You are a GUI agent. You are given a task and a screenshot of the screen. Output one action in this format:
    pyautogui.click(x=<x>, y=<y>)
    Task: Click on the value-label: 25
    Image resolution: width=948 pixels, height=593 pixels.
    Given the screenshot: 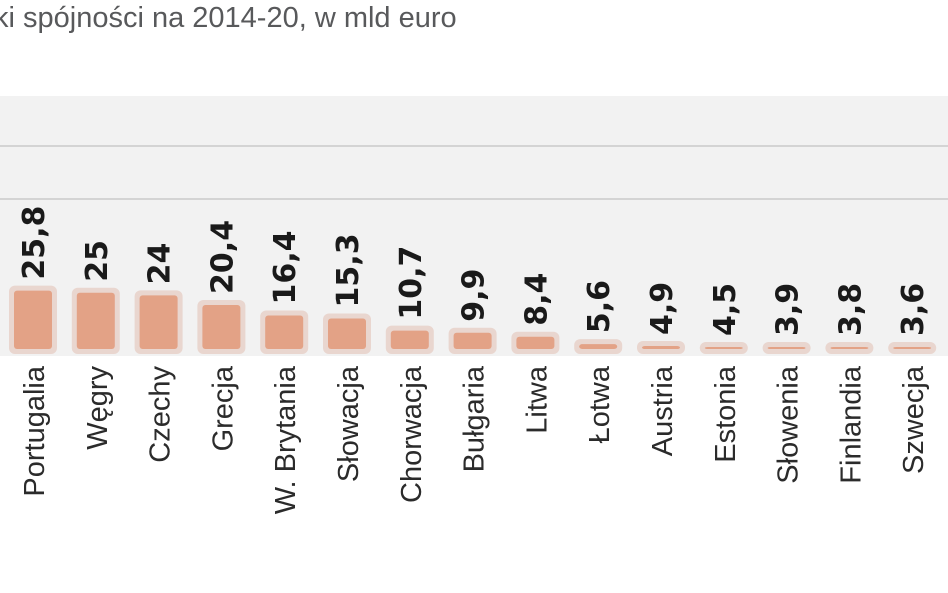 What is the action you would take?
    pyautogui.click(x=97, y=261)
    